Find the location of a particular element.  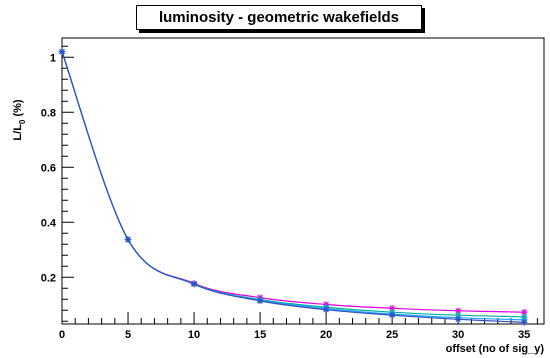

x-tick-label: 20 is located at coordinates (326, 335).